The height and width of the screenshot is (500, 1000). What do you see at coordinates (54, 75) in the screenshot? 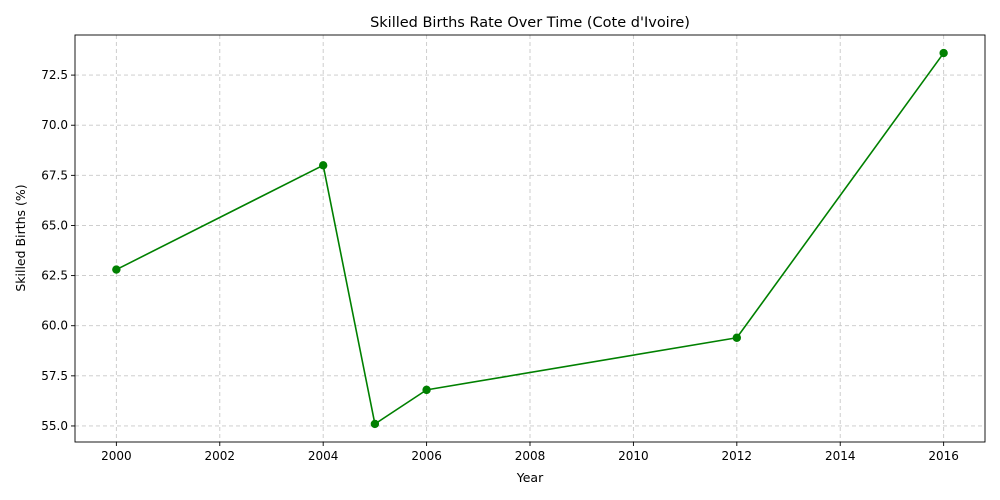
I see `y-tick-label: 72.5` at bounding box center [54, 75].